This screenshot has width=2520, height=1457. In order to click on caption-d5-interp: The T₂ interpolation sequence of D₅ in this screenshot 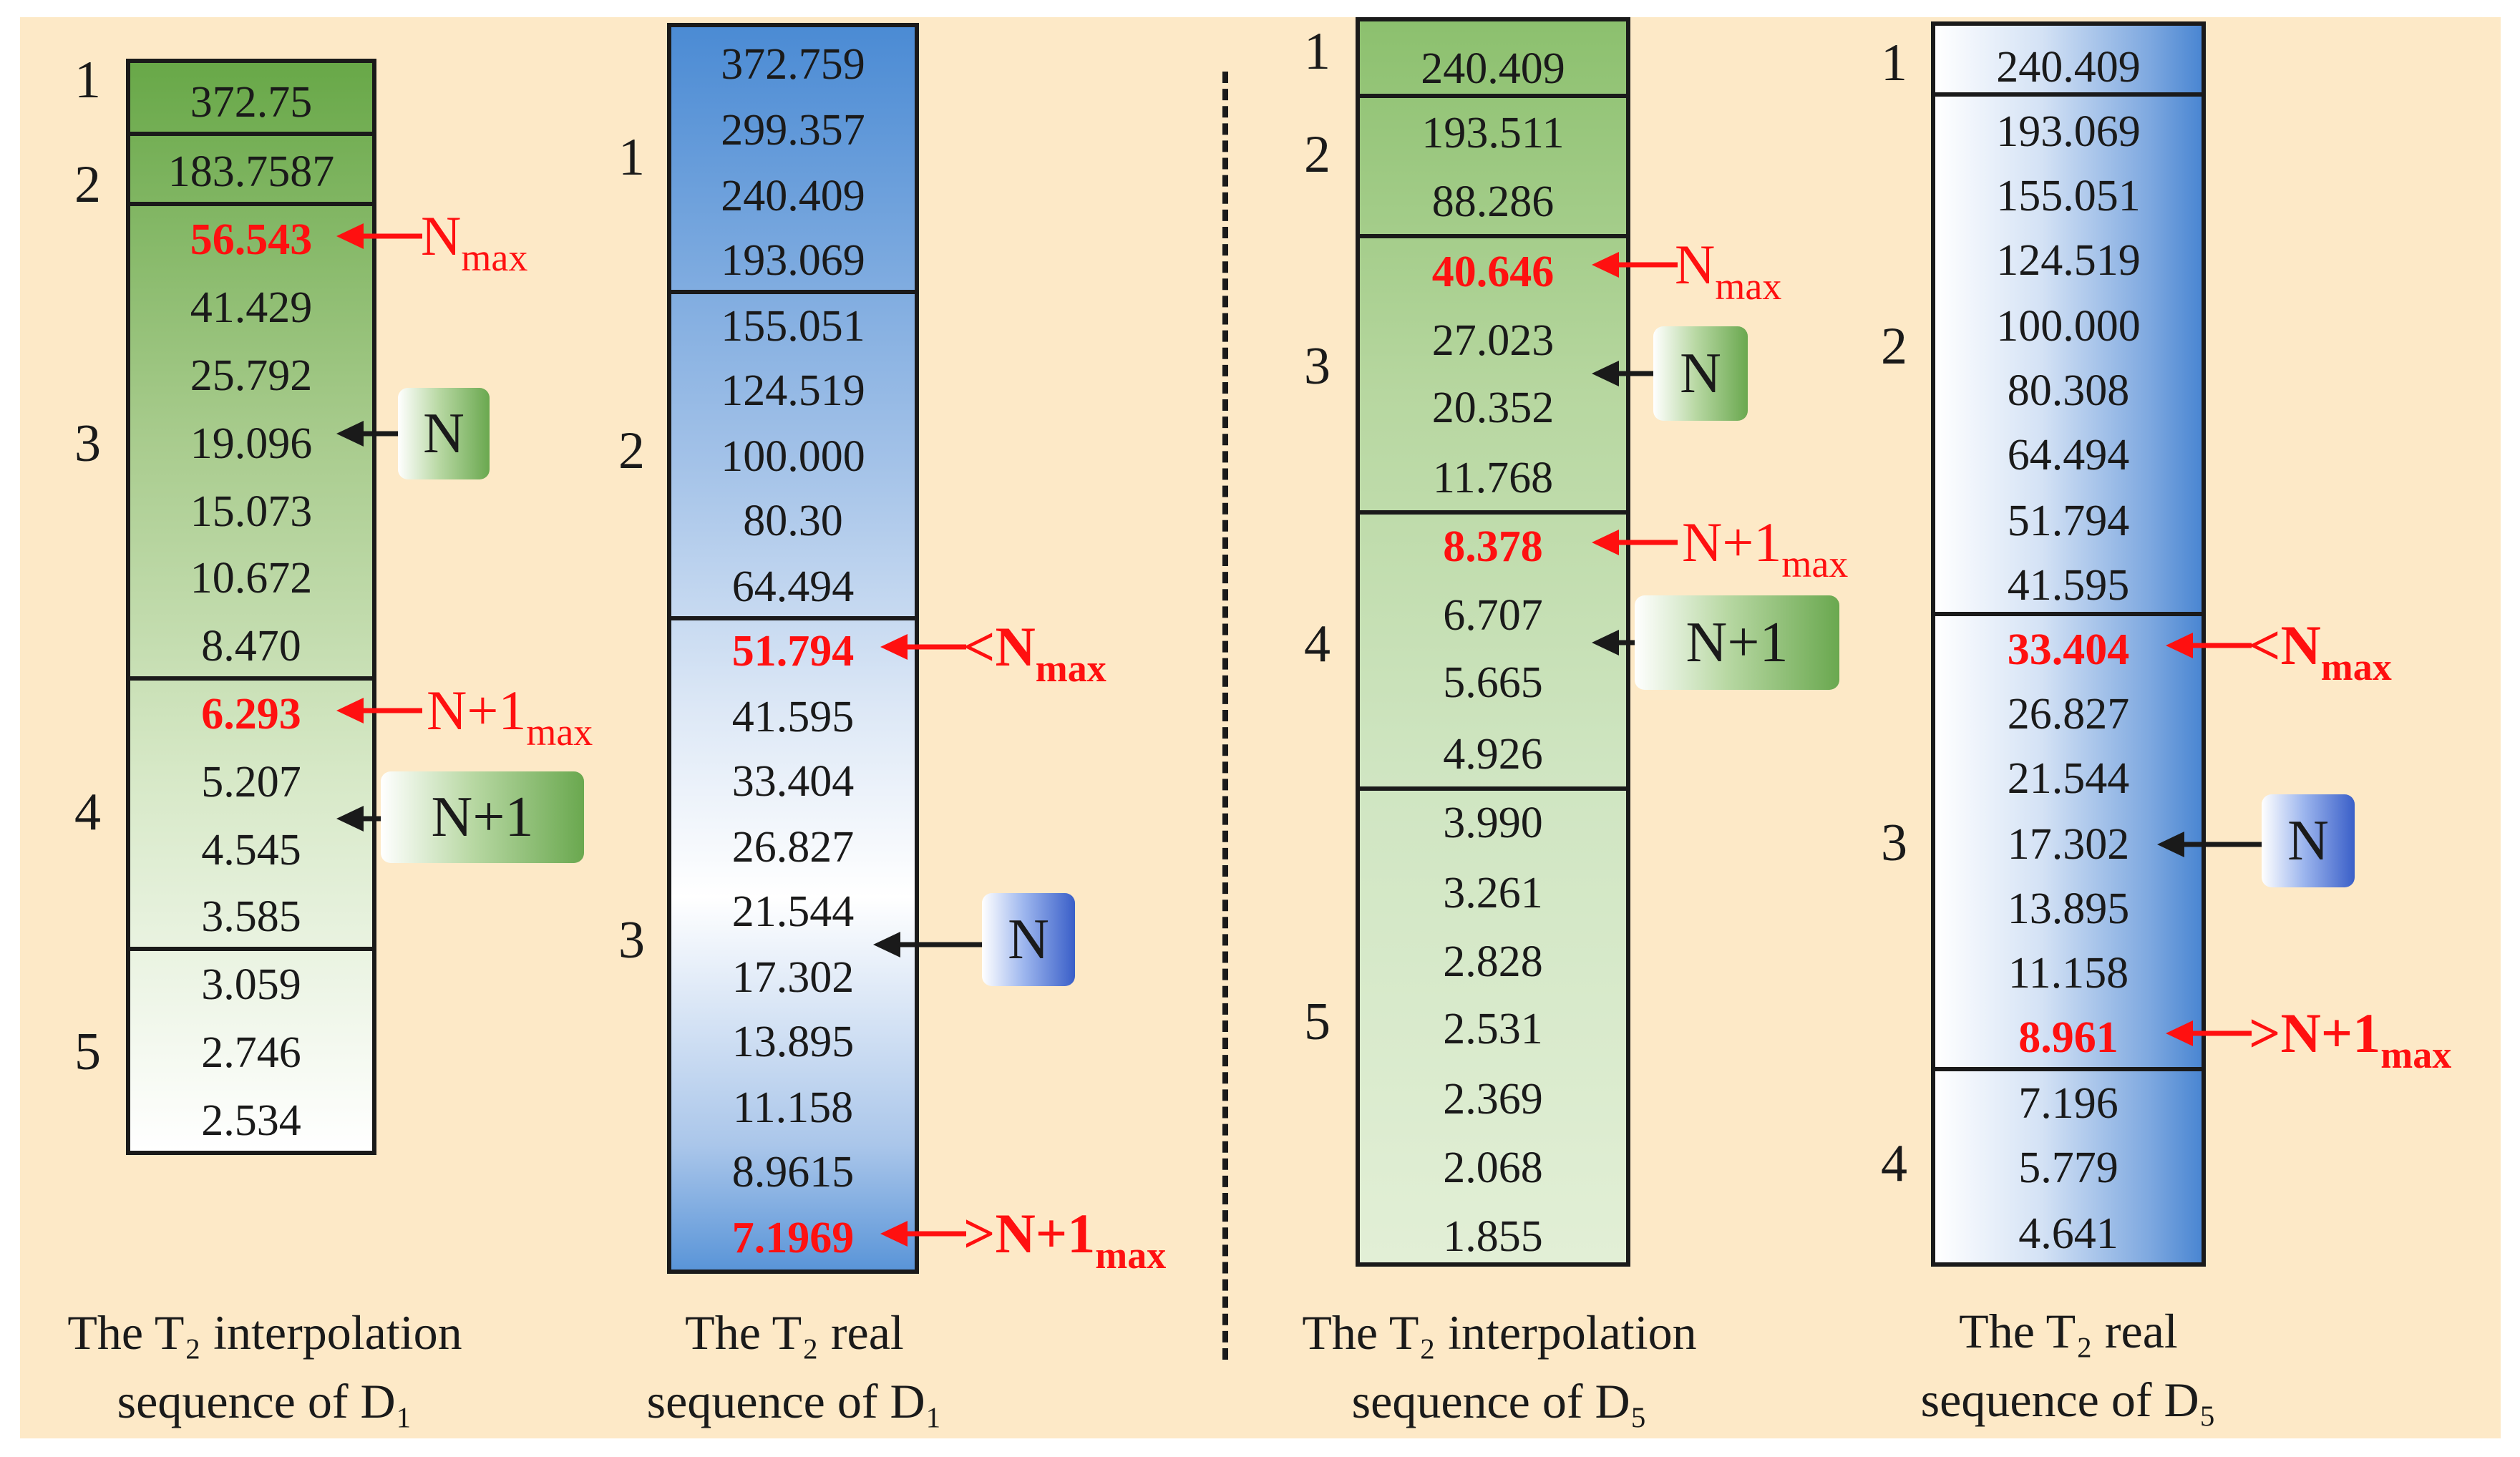, I will do `click(1499, 1367)`.